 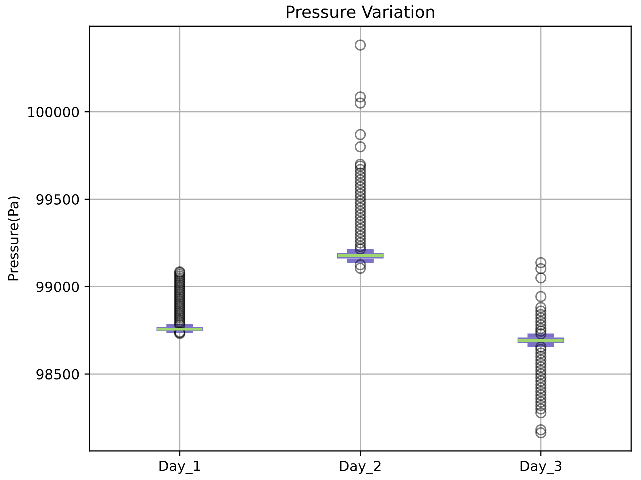 I want to click on x-tick-label: Day_3, so click(x=541, y=467).